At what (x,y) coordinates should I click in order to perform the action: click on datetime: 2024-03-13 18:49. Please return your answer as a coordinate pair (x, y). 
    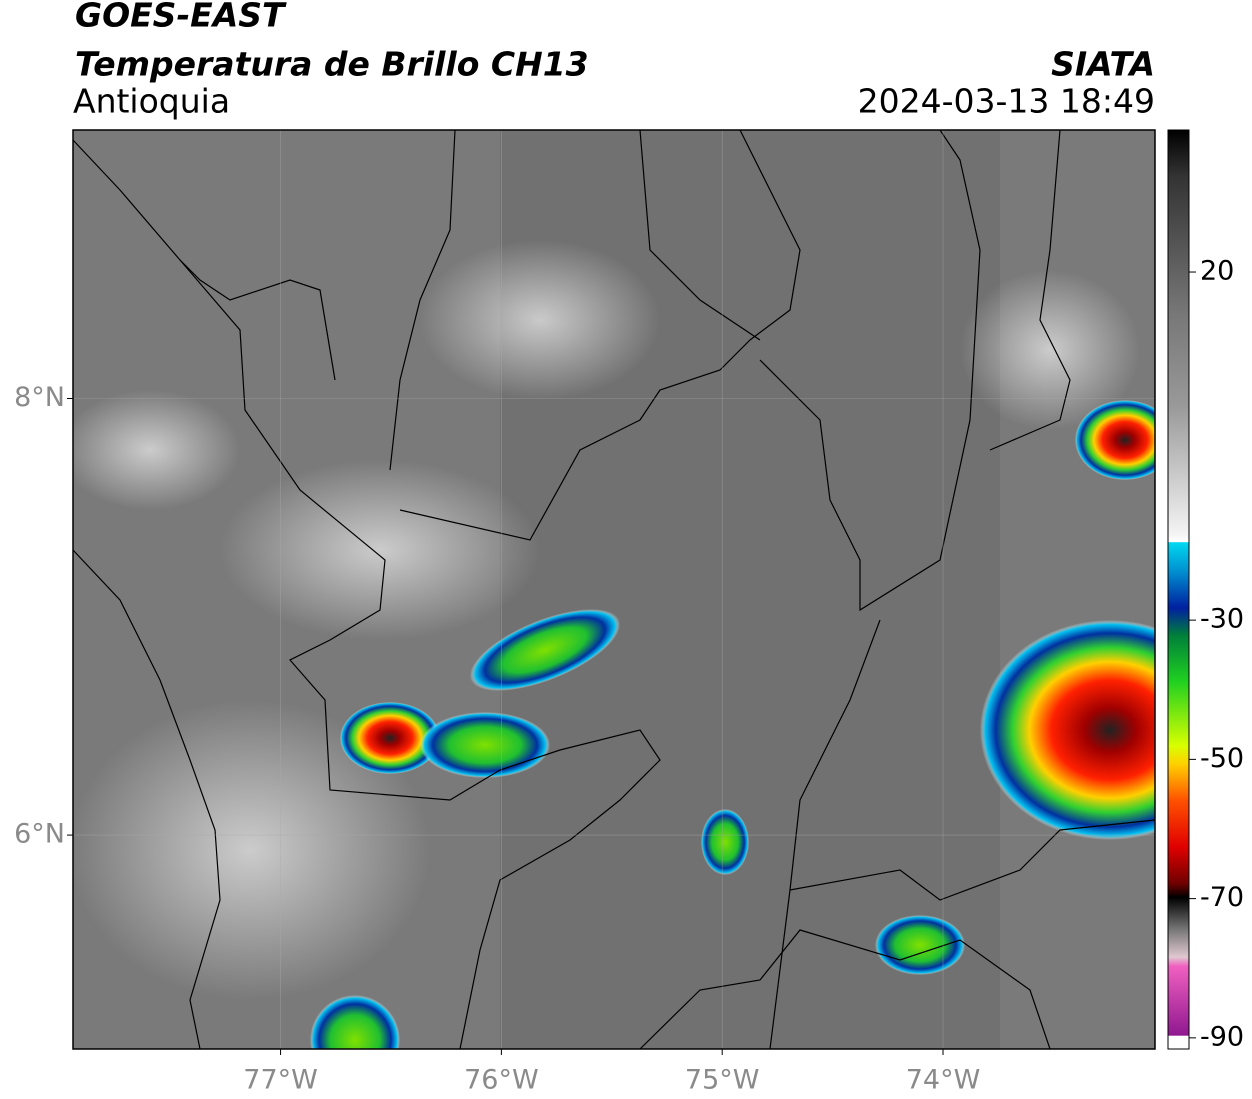
    Looking at the image, I should click on (1006, 101).